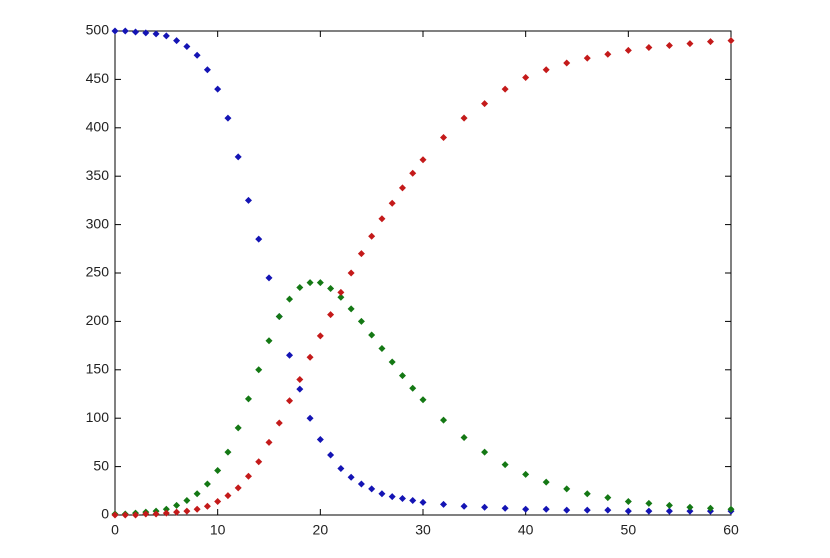 The height and width of the screenshot is (558, 830). I want to click on x-tick-label: 20, so click(321, 530).